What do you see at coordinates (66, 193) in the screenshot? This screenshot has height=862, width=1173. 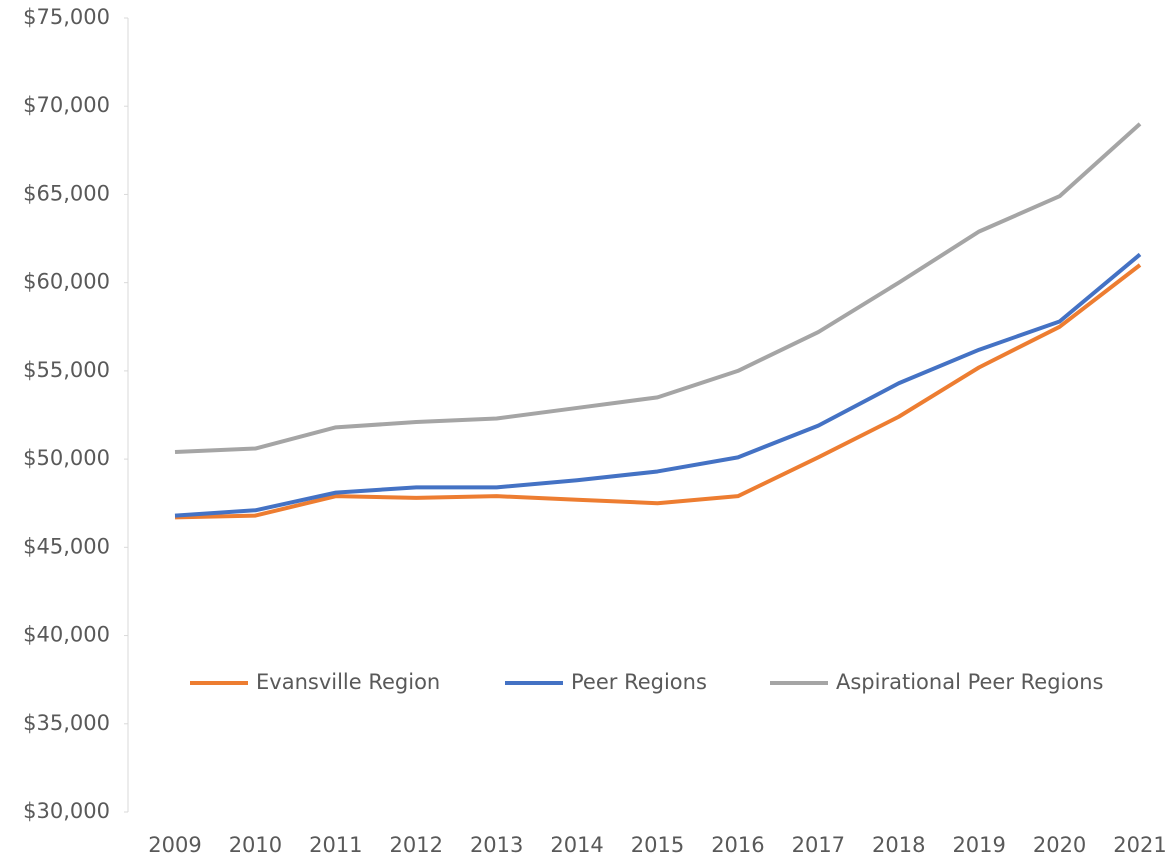 I see `y-tick-label: $65,000` at bounding box center [66, 193].